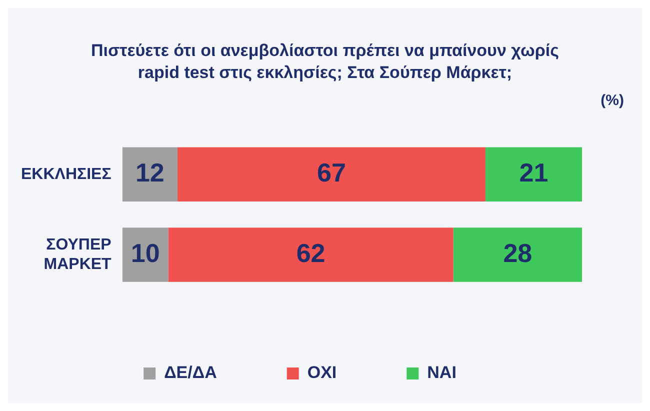 This screenshot has width=650, height=411. What do you see at coordinates (441, 372) in the screenshot?
I see `legend-label: ΝΑΙ` at bounding box center [441, 372].